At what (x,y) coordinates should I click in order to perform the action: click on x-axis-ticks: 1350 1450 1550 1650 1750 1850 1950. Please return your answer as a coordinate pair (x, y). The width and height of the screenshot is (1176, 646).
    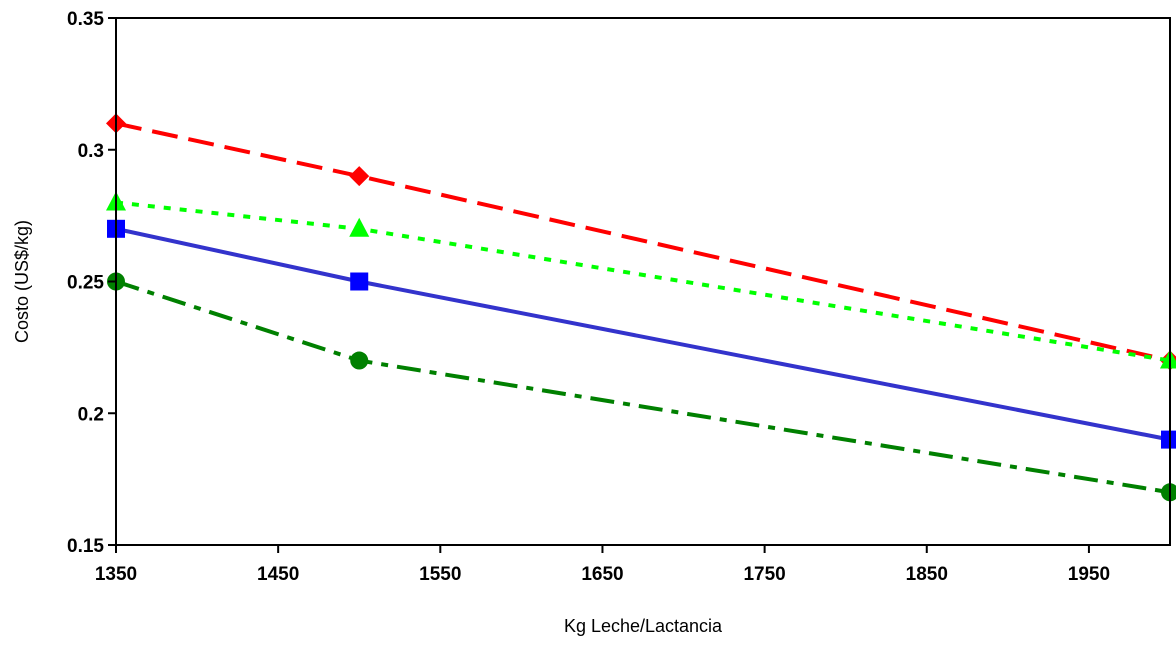
    Looking at the image, I should click on (602, 565).